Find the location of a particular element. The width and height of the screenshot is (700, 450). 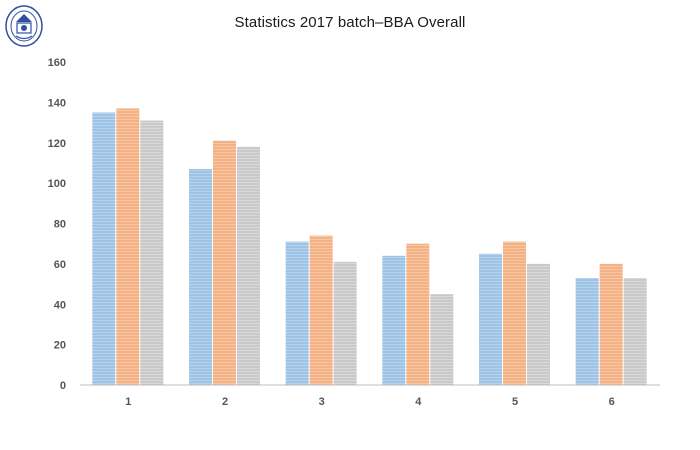

y-tick-label: 100 is located at coordinates (57, 184).